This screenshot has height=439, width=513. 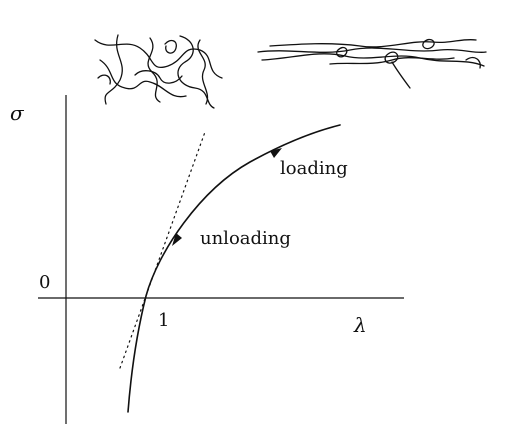 What do you see at coordinates (17, 113) in the screenshot?
I see `y-axis-label-sigma: σ` at bounding box center [17, 113].